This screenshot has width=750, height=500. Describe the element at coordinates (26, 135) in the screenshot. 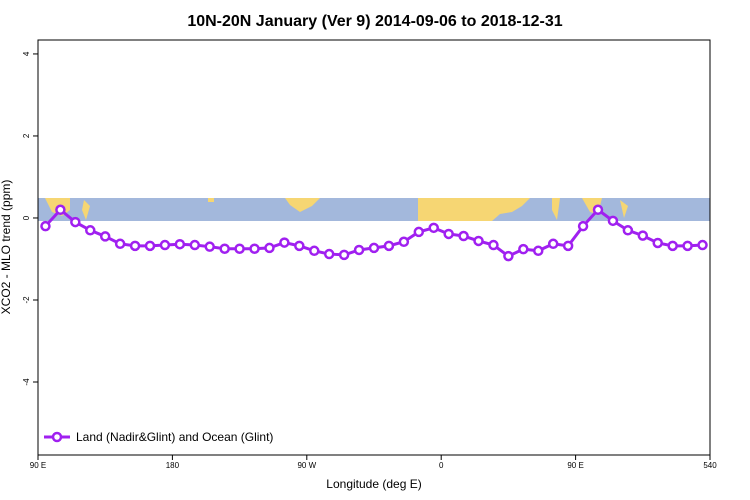

I see `y-tick-label: 2` at that location.